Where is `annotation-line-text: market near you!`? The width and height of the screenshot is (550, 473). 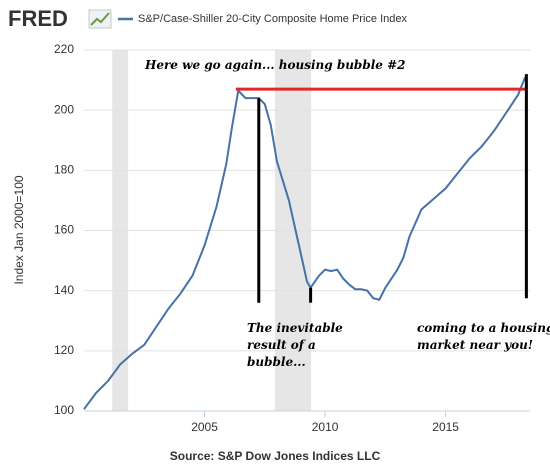
annotation-line-text: market near you! is located at coordinates (475, 345).